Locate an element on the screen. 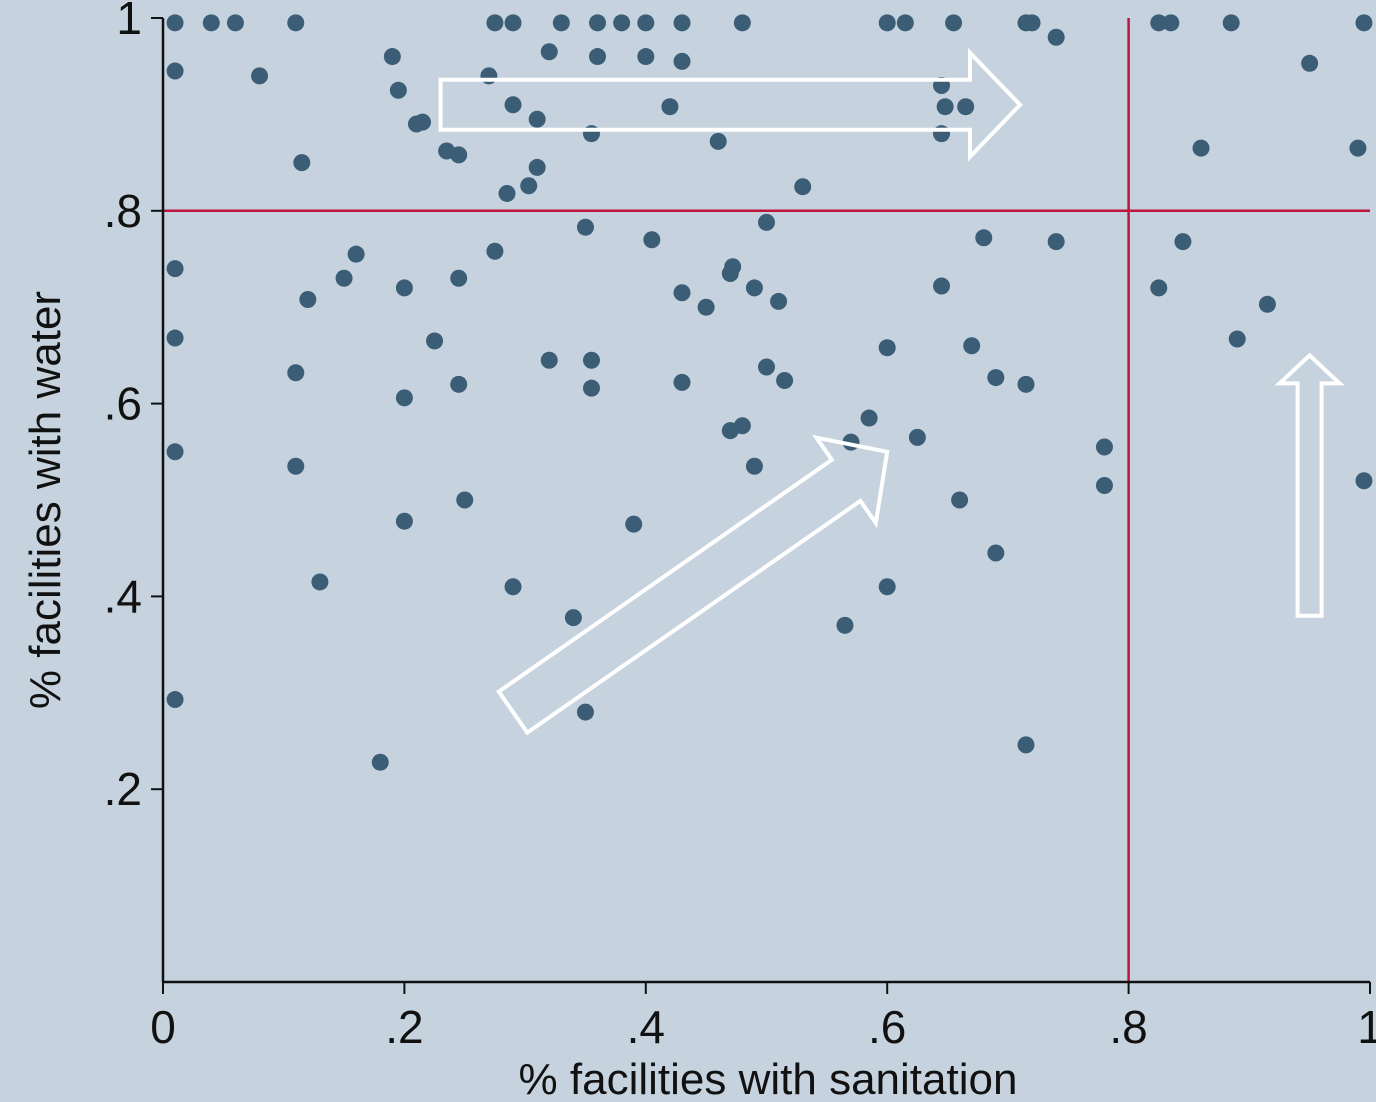 This screenshot has width=1376, height=1102. x-axis-ticks: 0 .2 .4 .6 .8 1 is located at coordinates (763, 1017).